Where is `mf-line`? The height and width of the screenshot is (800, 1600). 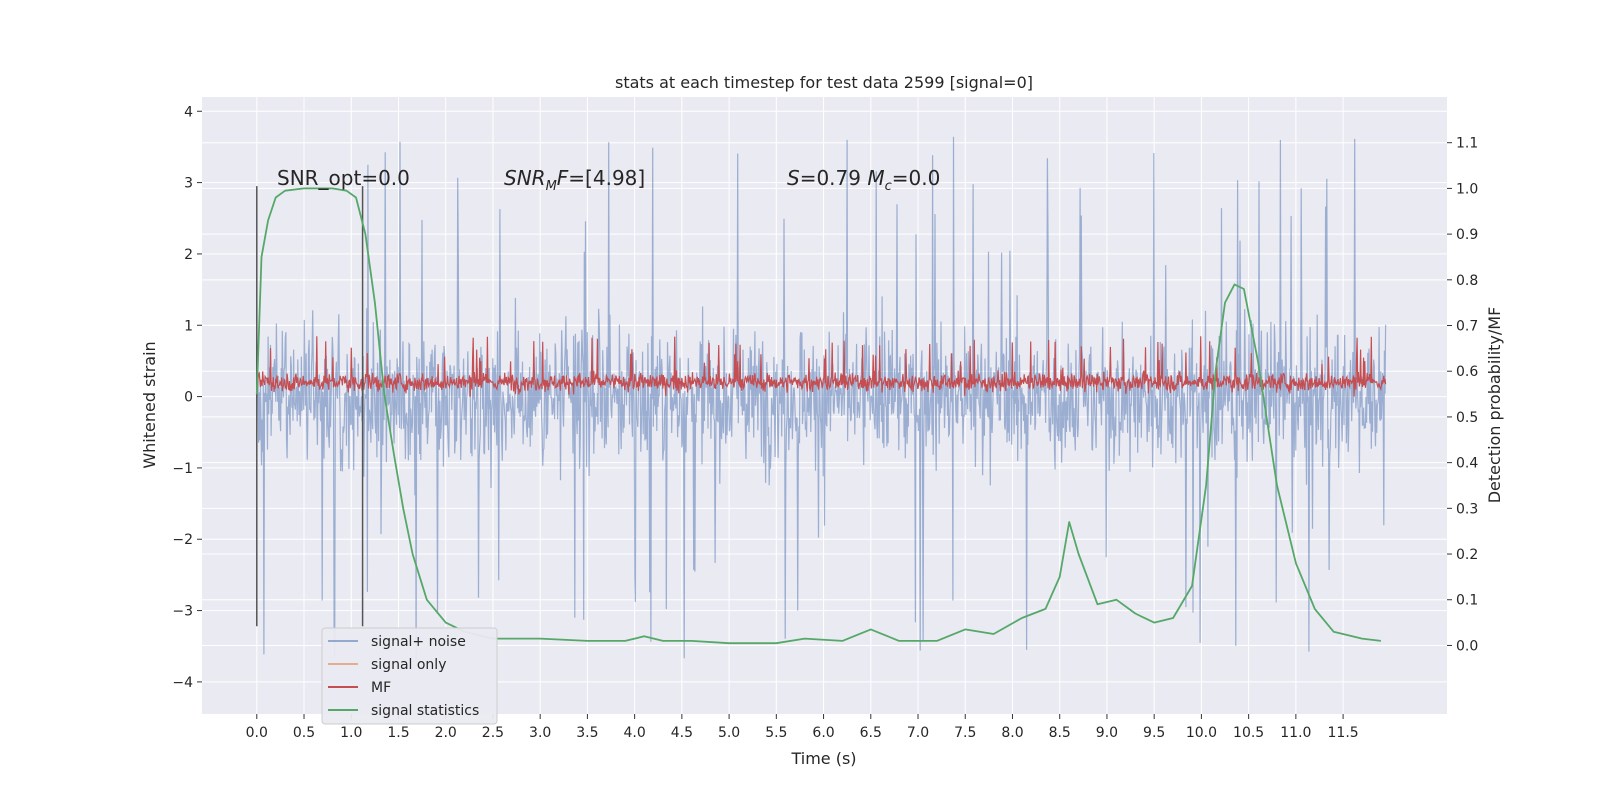 mf-line is located at coordinates (821, 366).